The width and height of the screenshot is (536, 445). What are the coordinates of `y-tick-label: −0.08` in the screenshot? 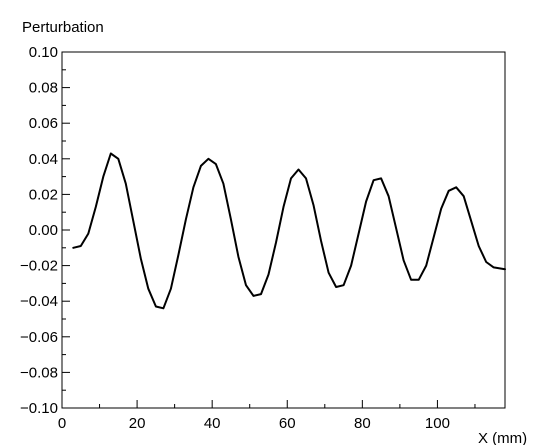 It's located at (39, 372).